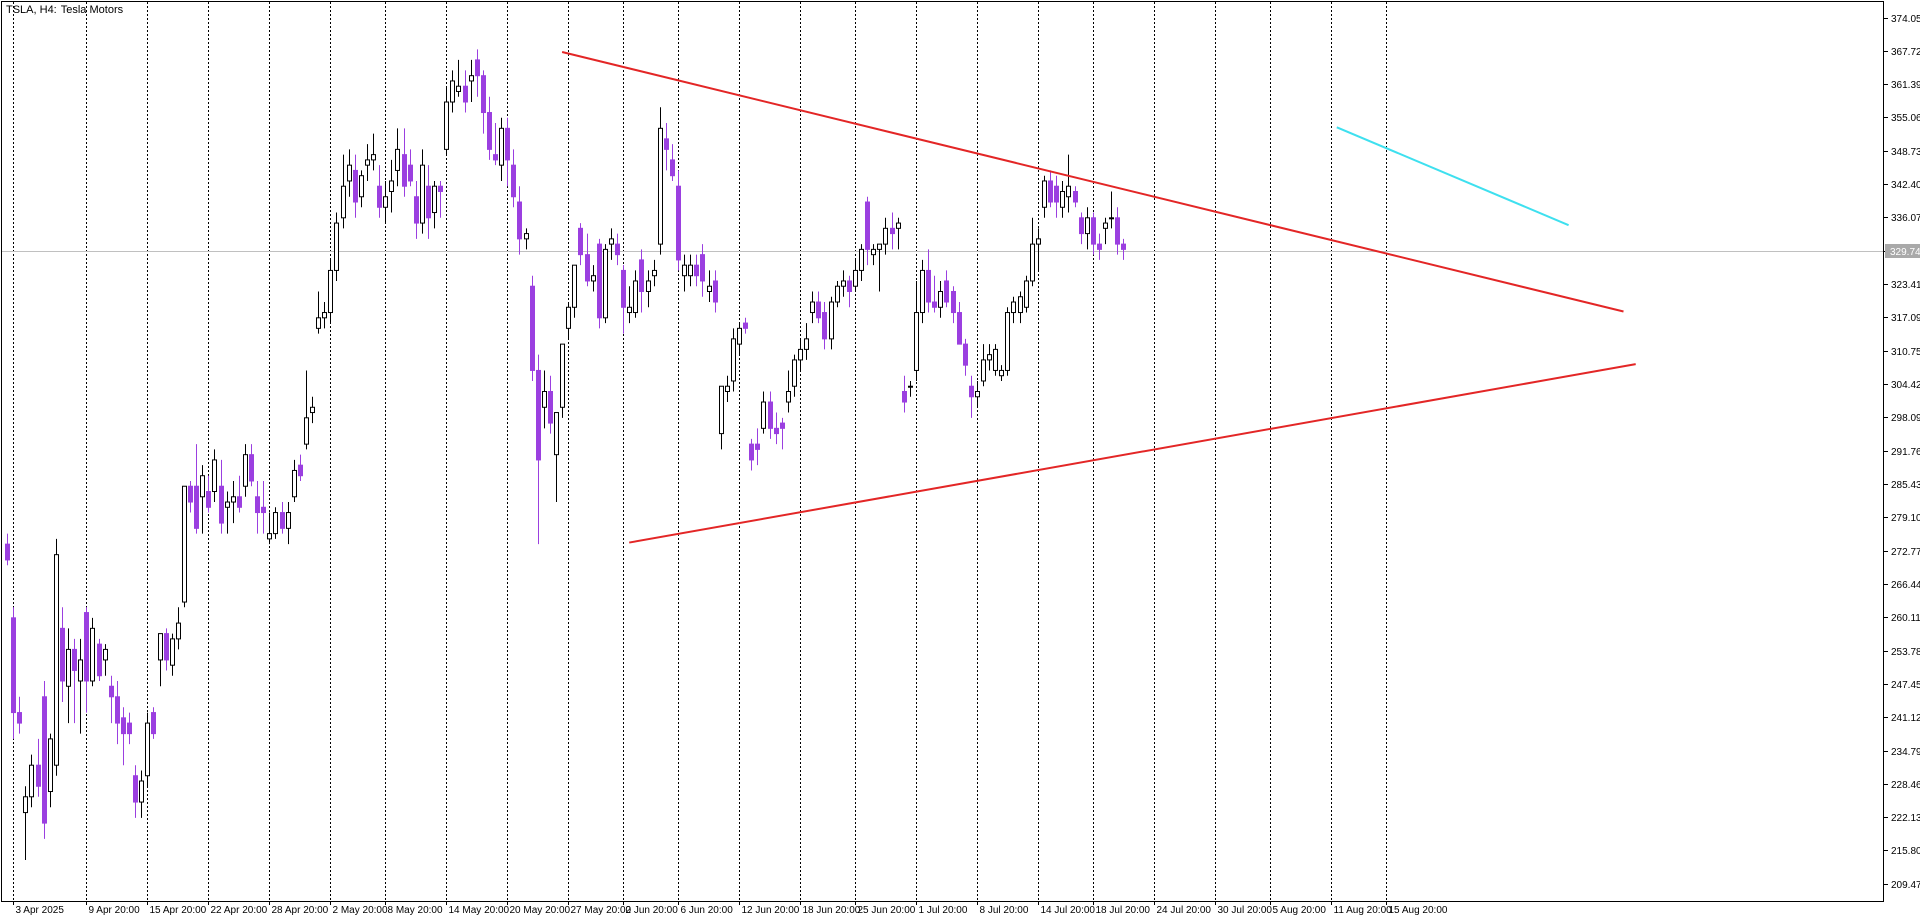 The width and height of the screenshot is (1920, 915). Describe the element at coordinates (415, 910) in the screenshot. I see `x-tick-label-6: 8 May 20:00` at that location.